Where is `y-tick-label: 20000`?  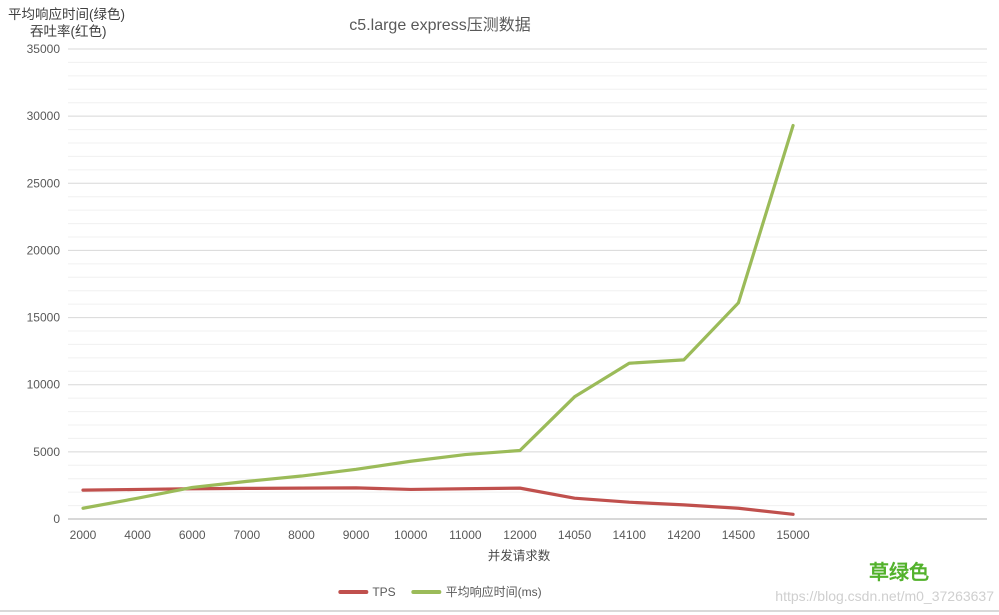 y-tick-label: 20000 is located at coordinates (44, 250).